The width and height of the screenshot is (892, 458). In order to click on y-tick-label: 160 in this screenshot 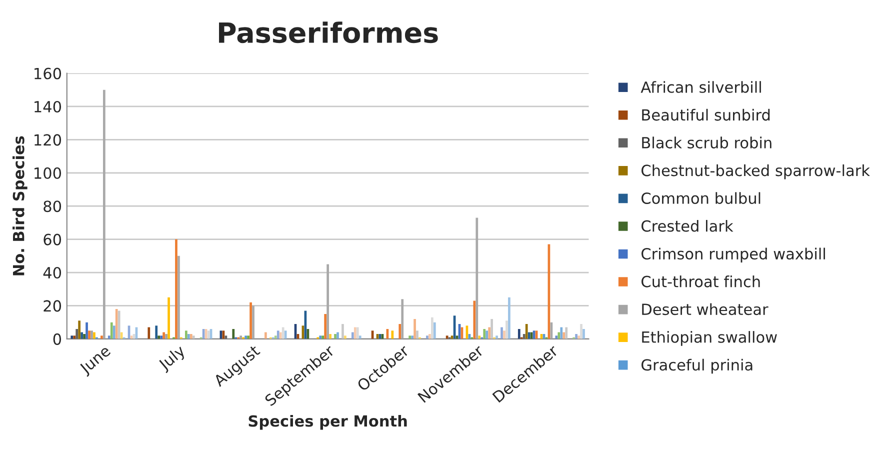, I will do `click(48, 74)`.